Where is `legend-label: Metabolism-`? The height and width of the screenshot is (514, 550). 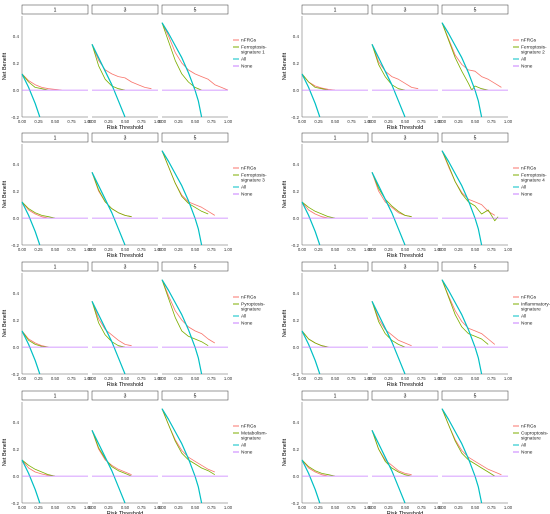
legend-label: Metabolism- is located at coordinates (254, 434).